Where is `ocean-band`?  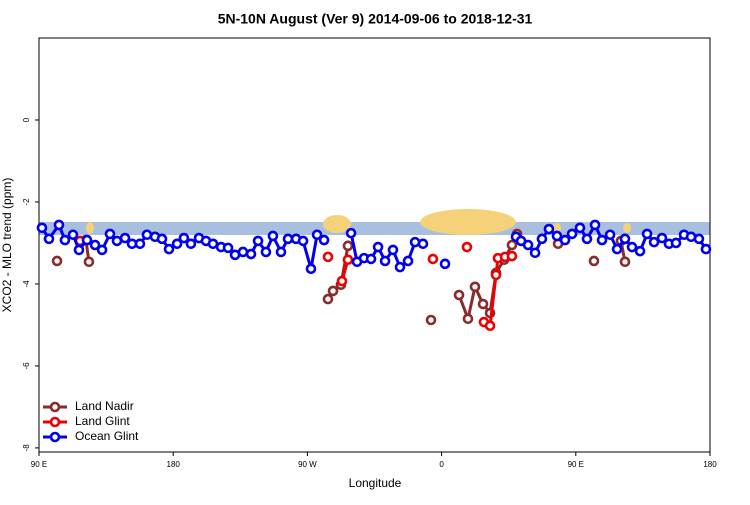
ocean-band is located at coordinates (374, 228).